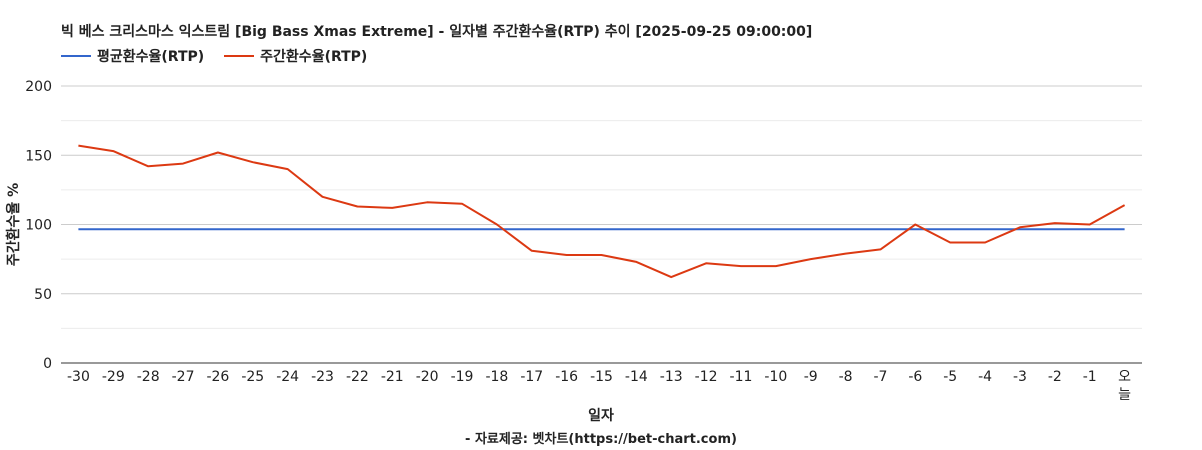 This screenshot has height=450, width=1202. What do you see at coordinates (985, 377) in the screenshot?
I see `x-tick-label: -4` at bounding box center [985, 377].